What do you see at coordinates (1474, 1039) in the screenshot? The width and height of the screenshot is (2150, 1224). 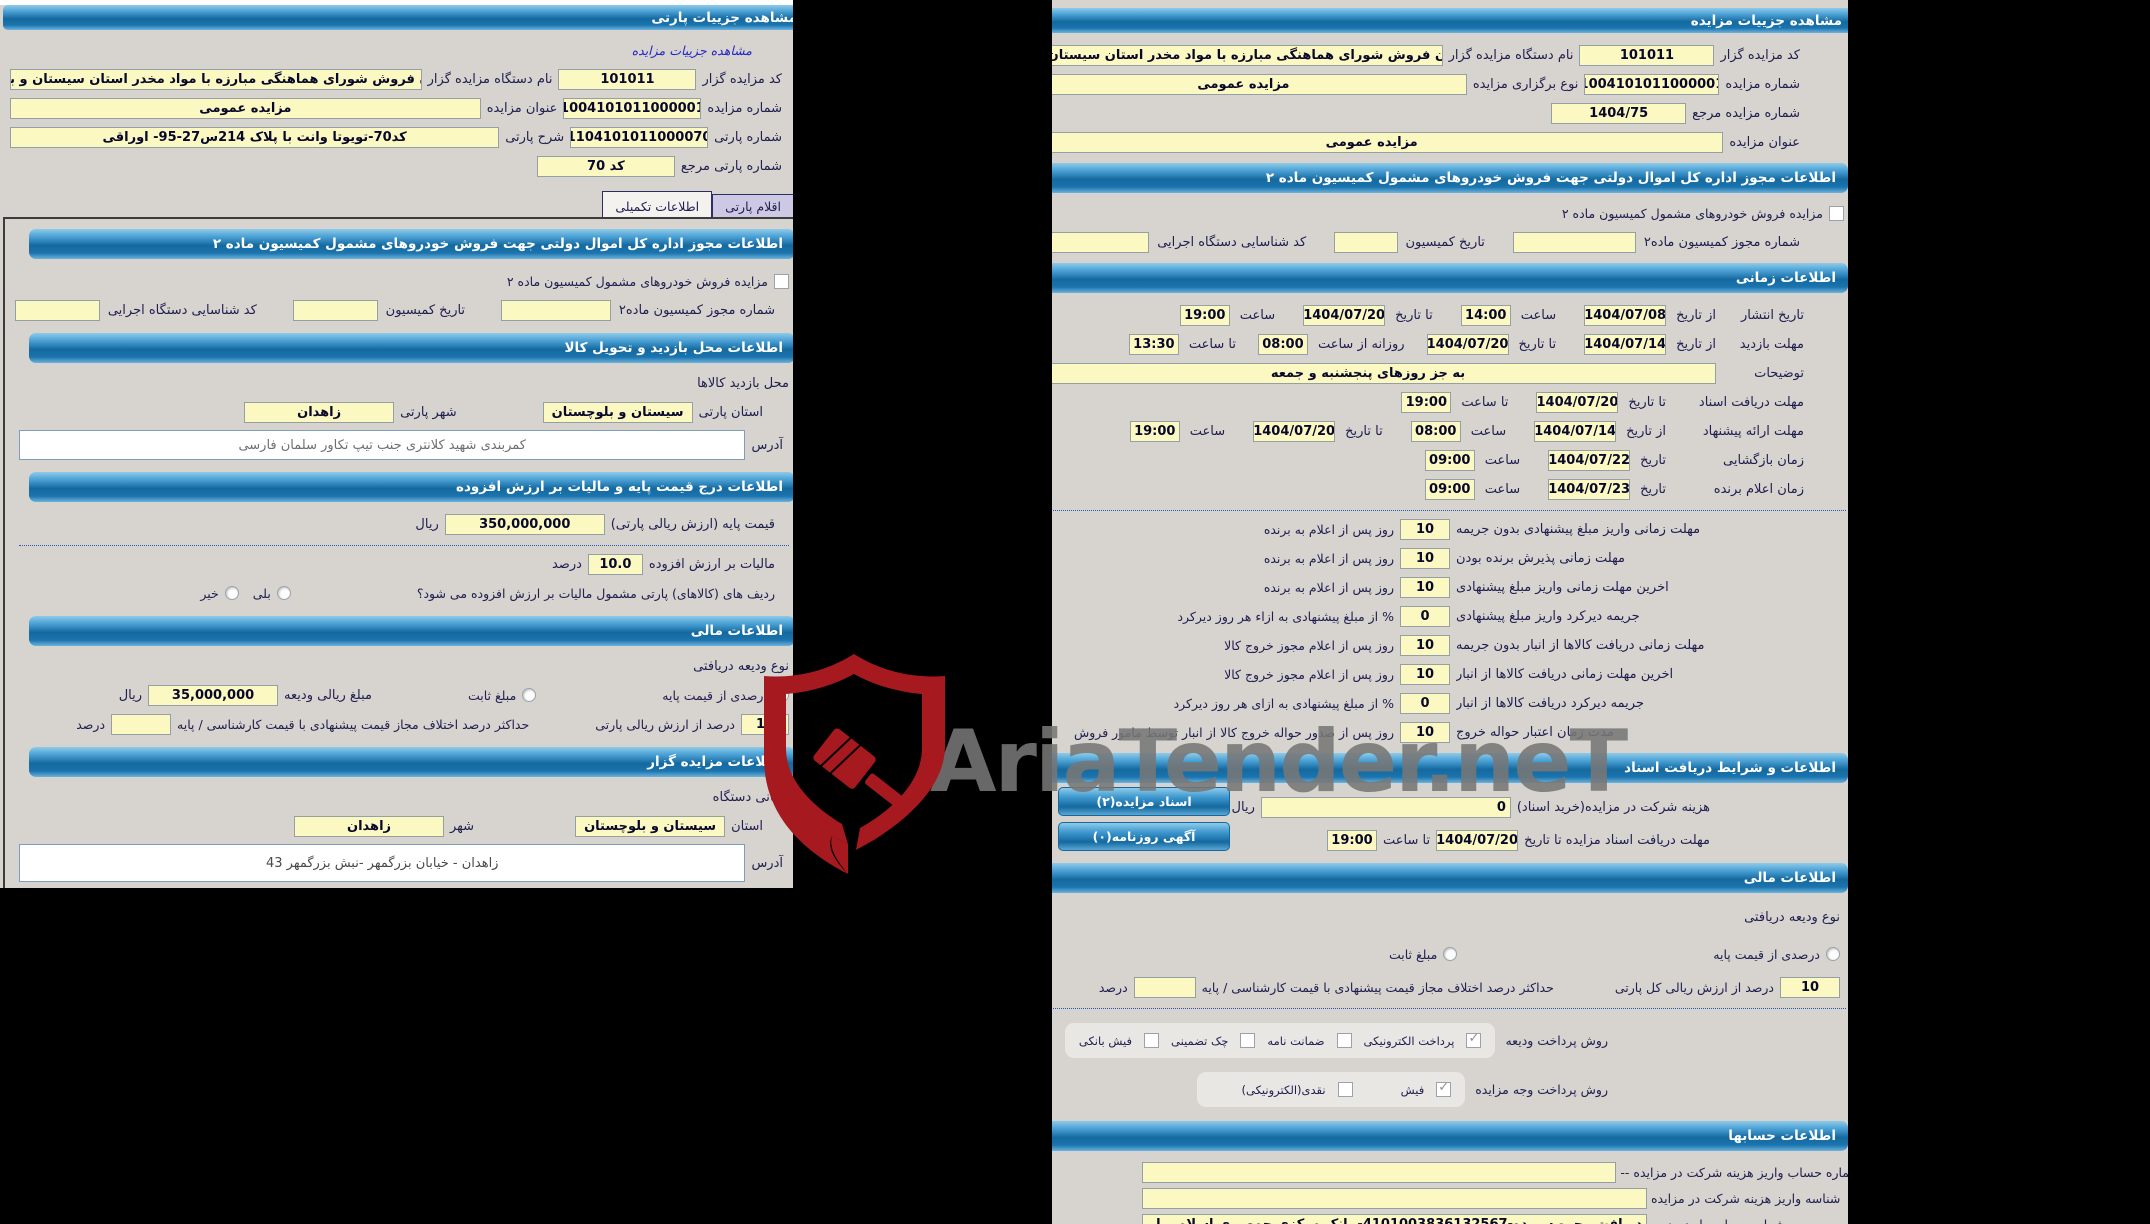 I see `electronic-pay-checkbox` at bounding box center [1474, 1039].